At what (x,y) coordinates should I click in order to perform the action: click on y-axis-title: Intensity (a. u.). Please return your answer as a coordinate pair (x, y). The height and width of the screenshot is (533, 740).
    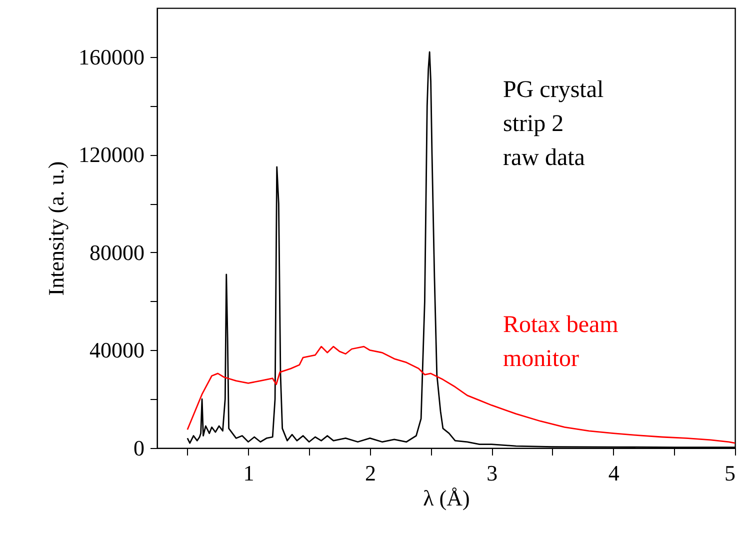
    Looking at the image, I should click on (56, 228).